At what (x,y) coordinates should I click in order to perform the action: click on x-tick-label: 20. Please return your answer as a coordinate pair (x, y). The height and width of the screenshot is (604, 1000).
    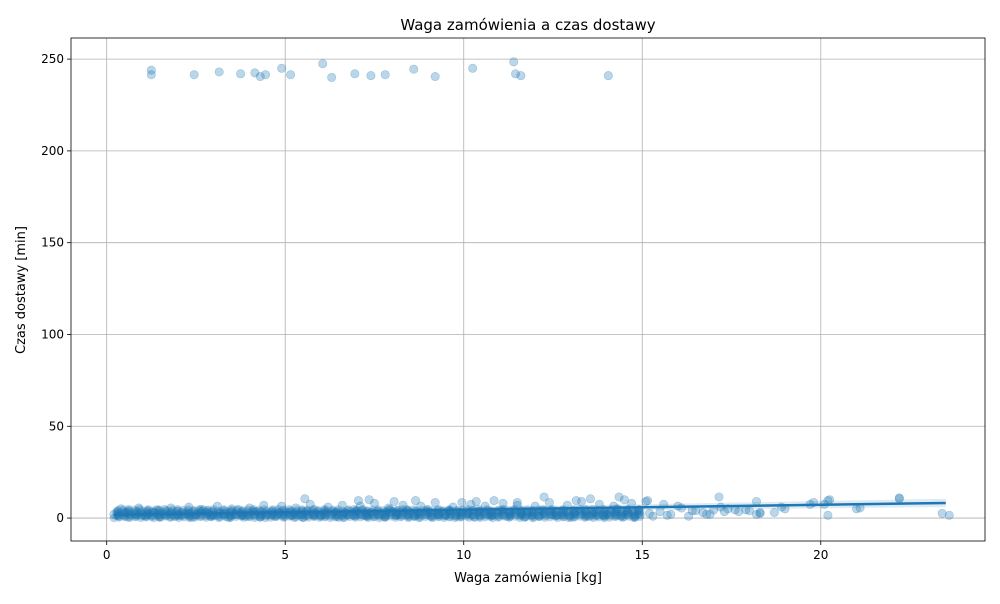
    Looking at the image, I should click on (820, 555).